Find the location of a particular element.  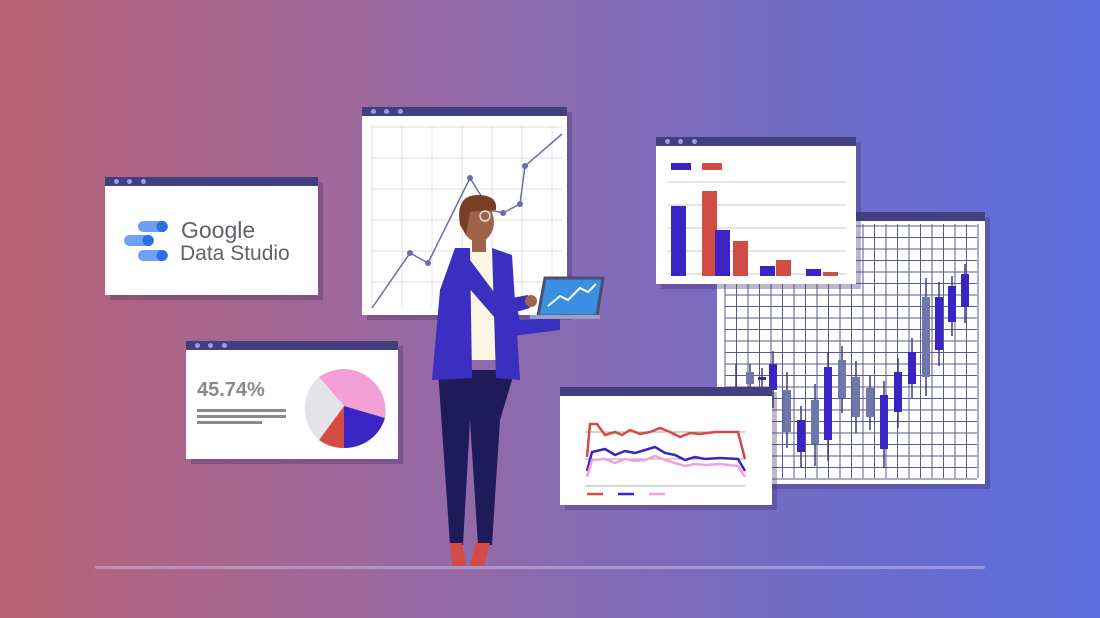

floor-line is located at coordinates (540, 567).